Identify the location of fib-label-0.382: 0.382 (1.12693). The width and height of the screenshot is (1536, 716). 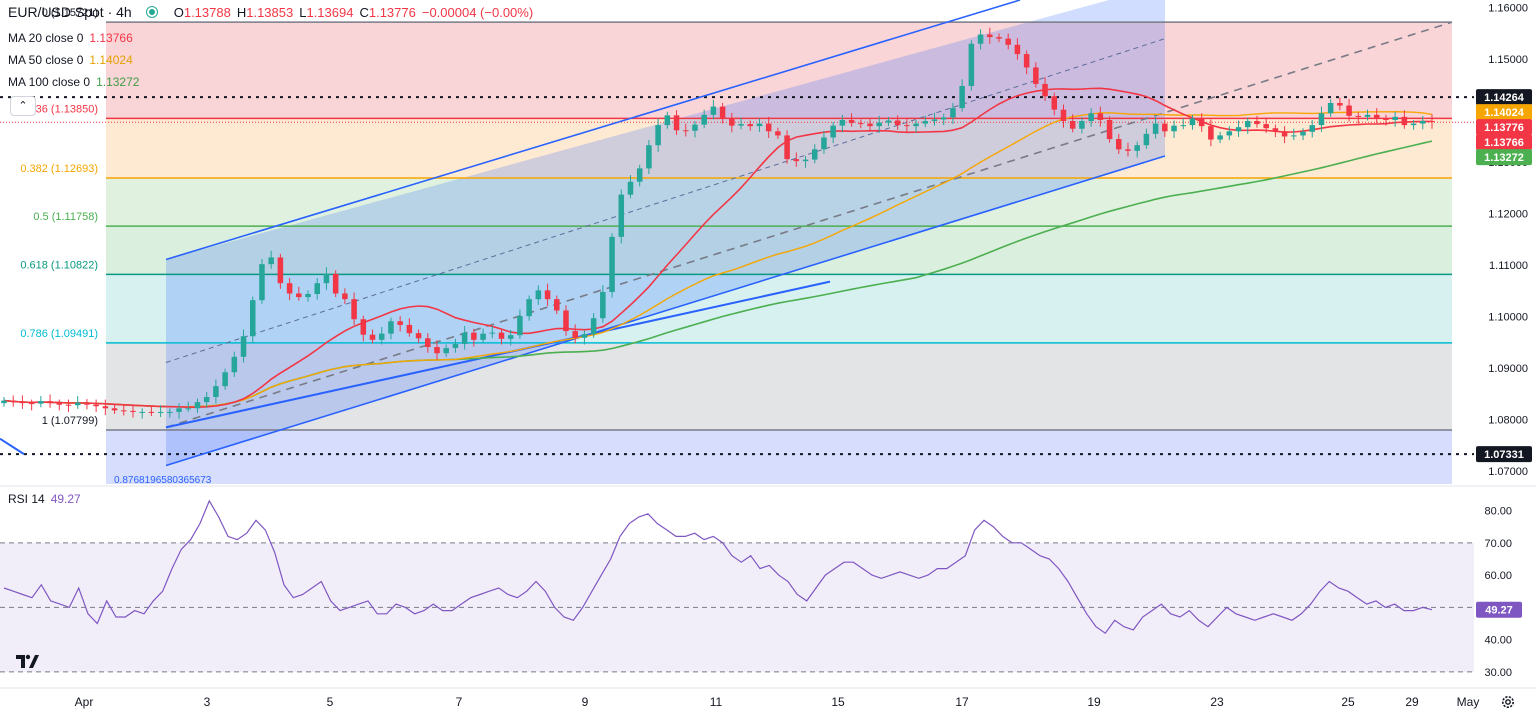
(59, 169).